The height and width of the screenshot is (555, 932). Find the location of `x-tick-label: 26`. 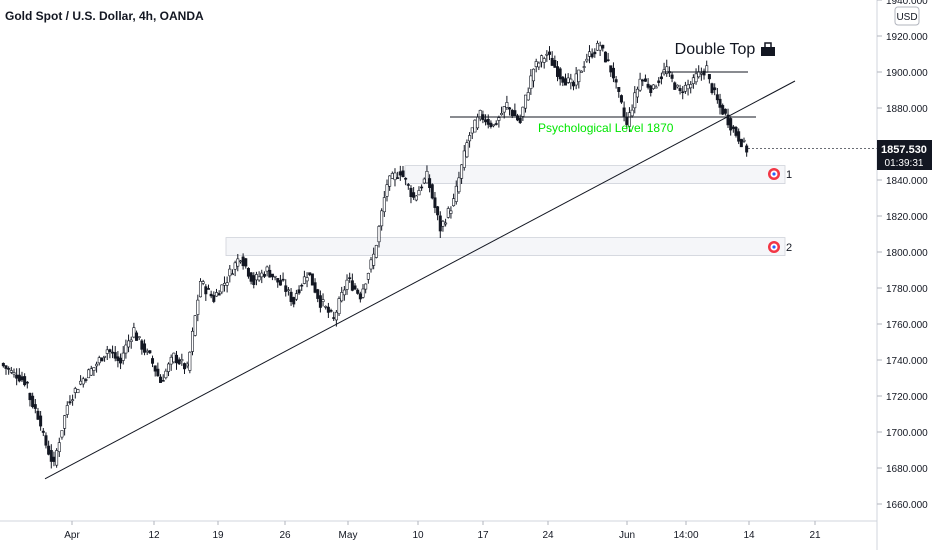

x-tick-label: 26 is located at coordinates (285, 535).